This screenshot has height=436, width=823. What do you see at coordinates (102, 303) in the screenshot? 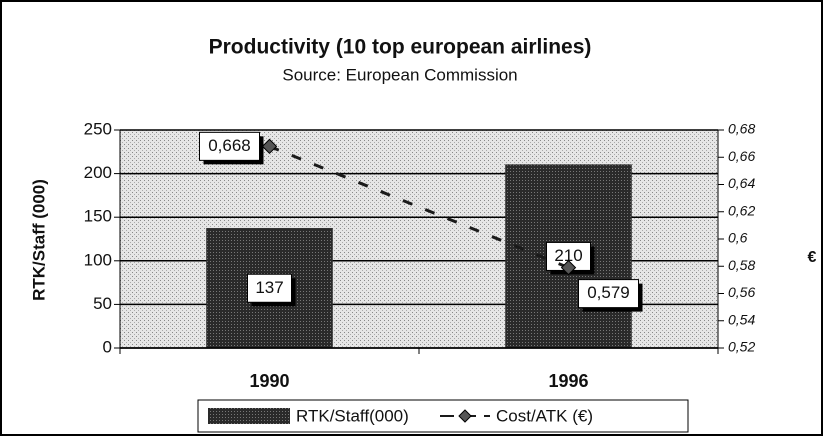
I see `y-tick-label: 50` at bounding box center [102, 303].